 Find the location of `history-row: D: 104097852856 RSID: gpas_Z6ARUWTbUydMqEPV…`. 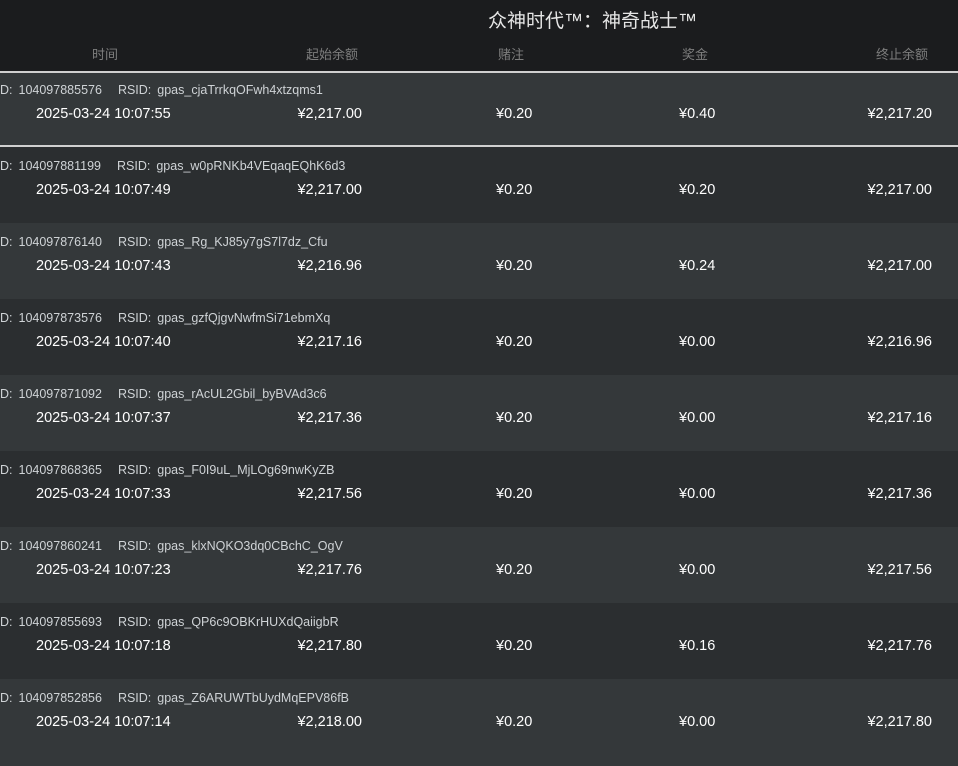

history-row: D: 104097852856 RSID: gpas_Z6ARUWTbUydMqEPV… is located at coordinates (479, 717).